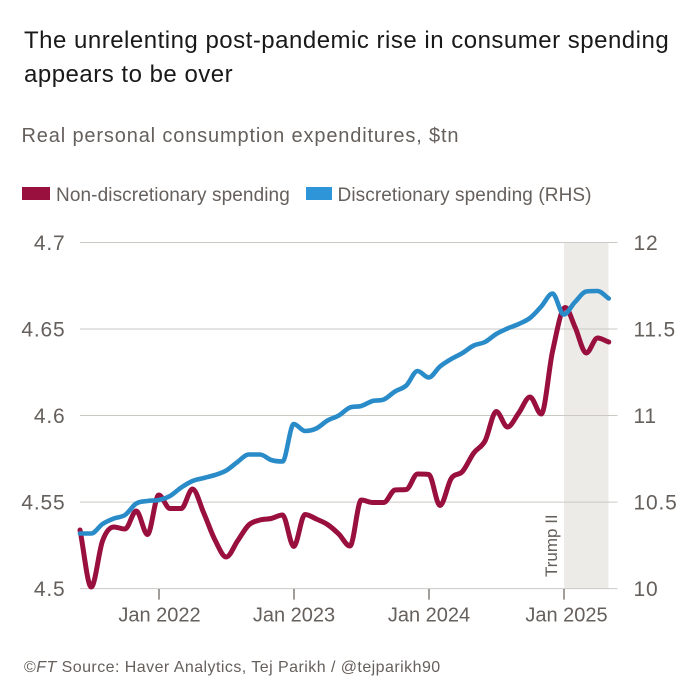 Image resolution: width=700 pixels, height=700 pixels. I want to click on svg-text: Jan 2022, so click(159, 616).